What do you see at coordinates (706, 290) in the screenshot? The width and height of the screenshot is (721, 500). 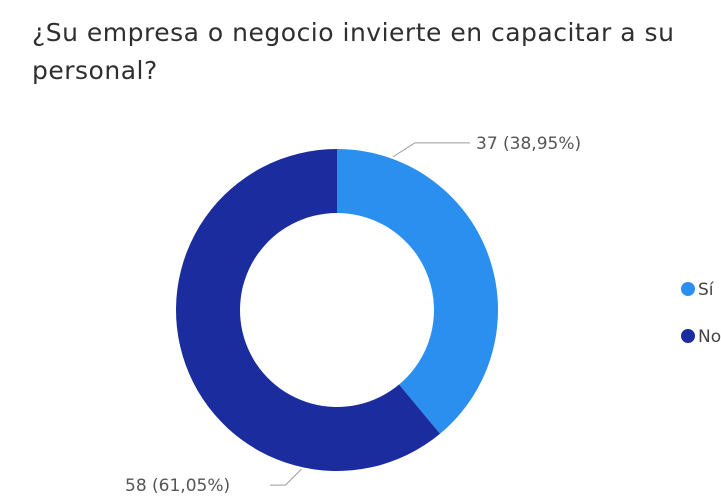 I see `legend-label-si: Sí` at bounding box center [706, 290].